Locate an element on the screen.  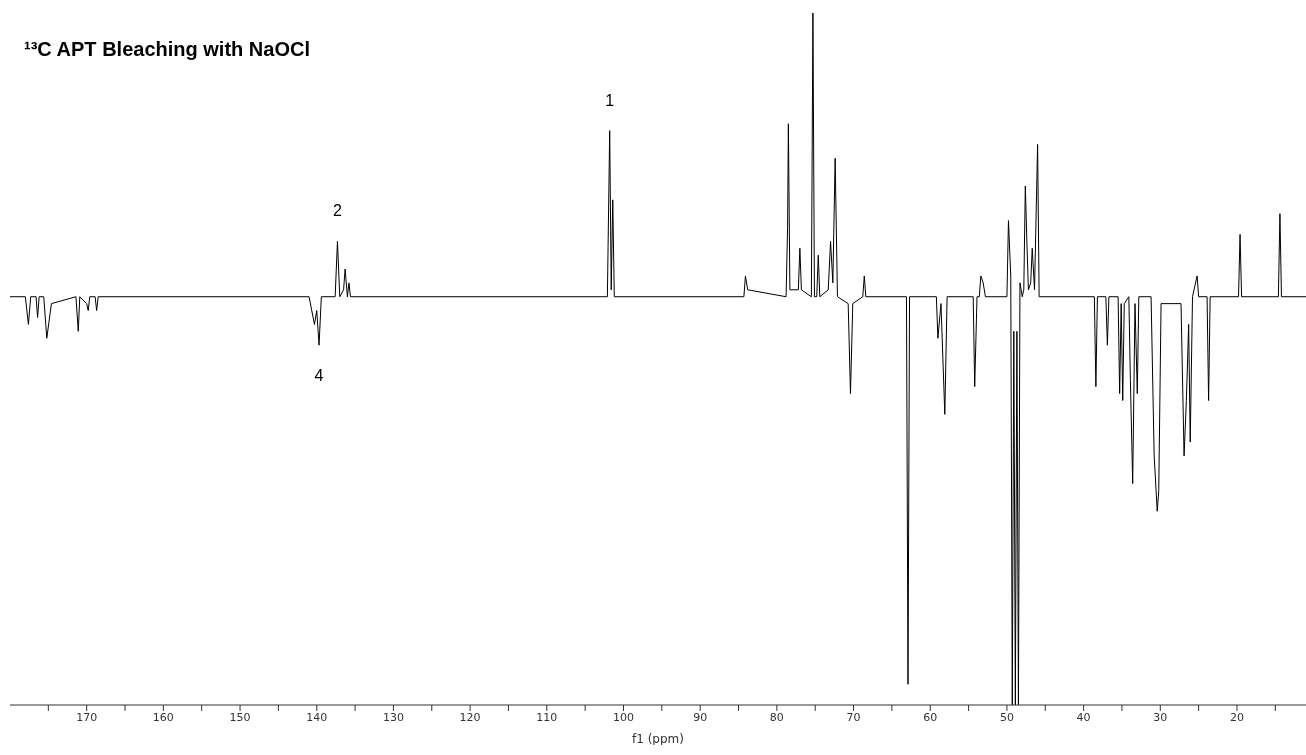
x-tick-label: 80 is located at coordinates (776, 717).